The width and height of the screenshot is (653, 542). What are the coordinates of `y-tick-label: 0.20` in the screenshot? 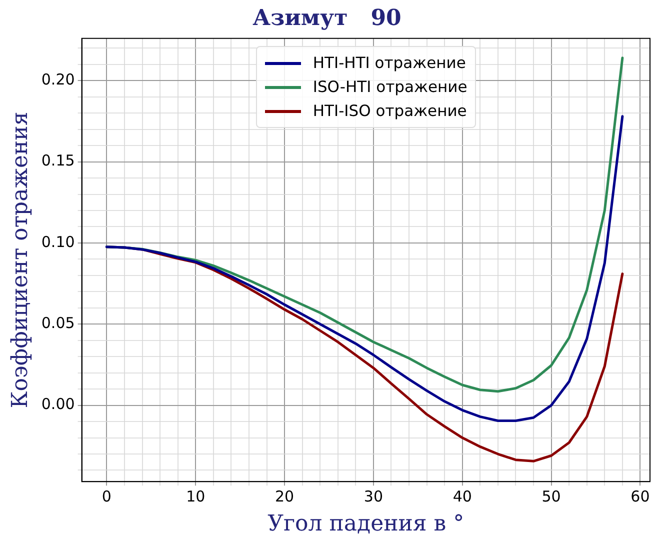 It's located at (58, 79).